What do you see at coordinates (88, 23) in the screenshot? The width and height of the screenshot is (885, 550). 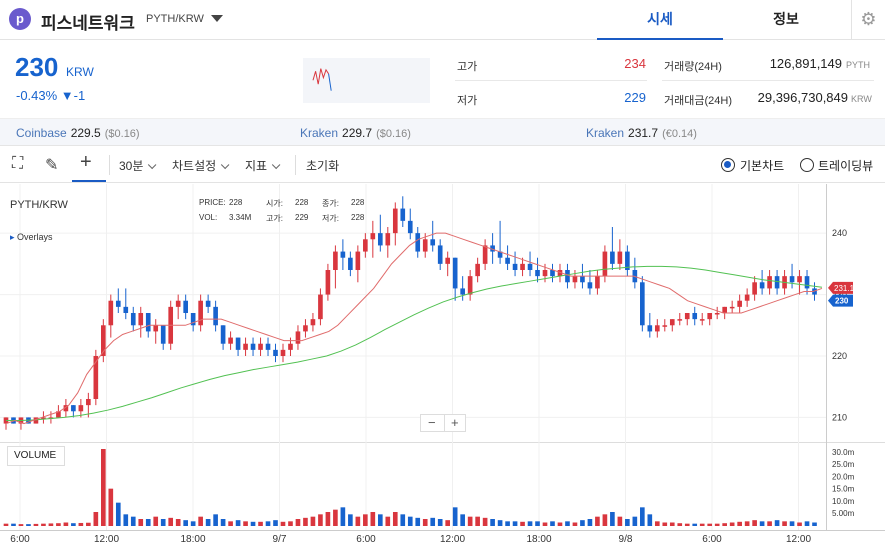 I see `coin-name: 피스네트워크` at bounding box center [88, 23].